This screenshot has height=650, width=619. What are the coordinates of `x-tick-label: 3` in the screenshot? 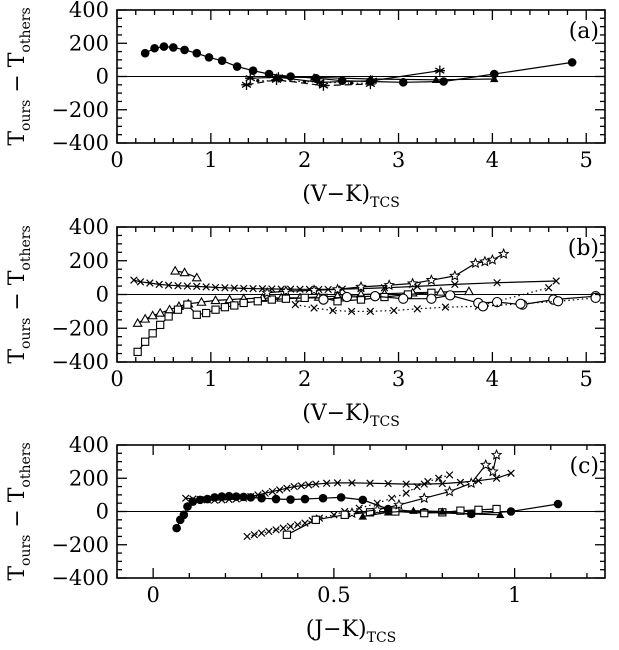 It's located at (398, 379).